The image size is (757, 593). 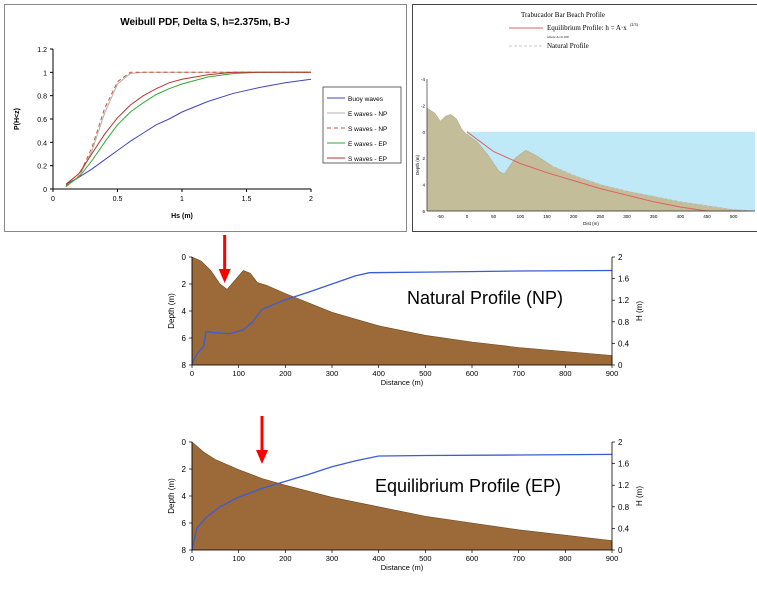 I want to click on x-axis-label: Dist (m), so click(x=591, y=223).